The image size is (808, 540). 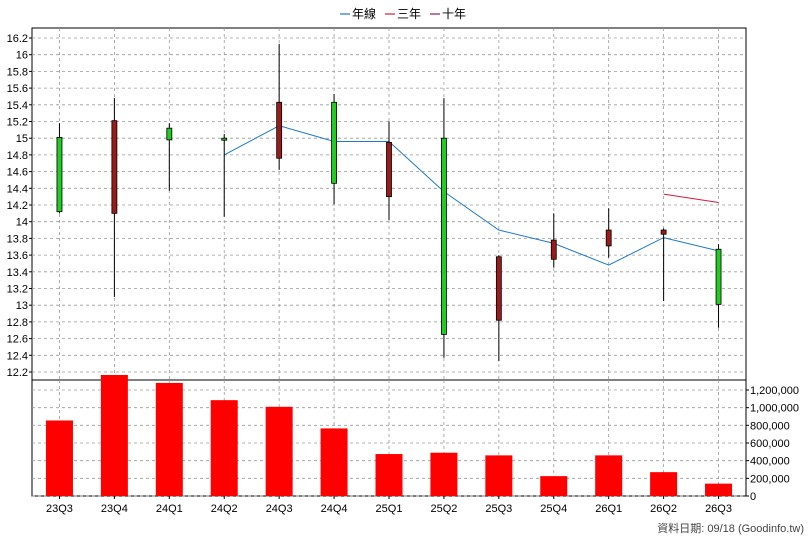 I want to click on price-tick-label: 14.4, so click(x=17, y=189).